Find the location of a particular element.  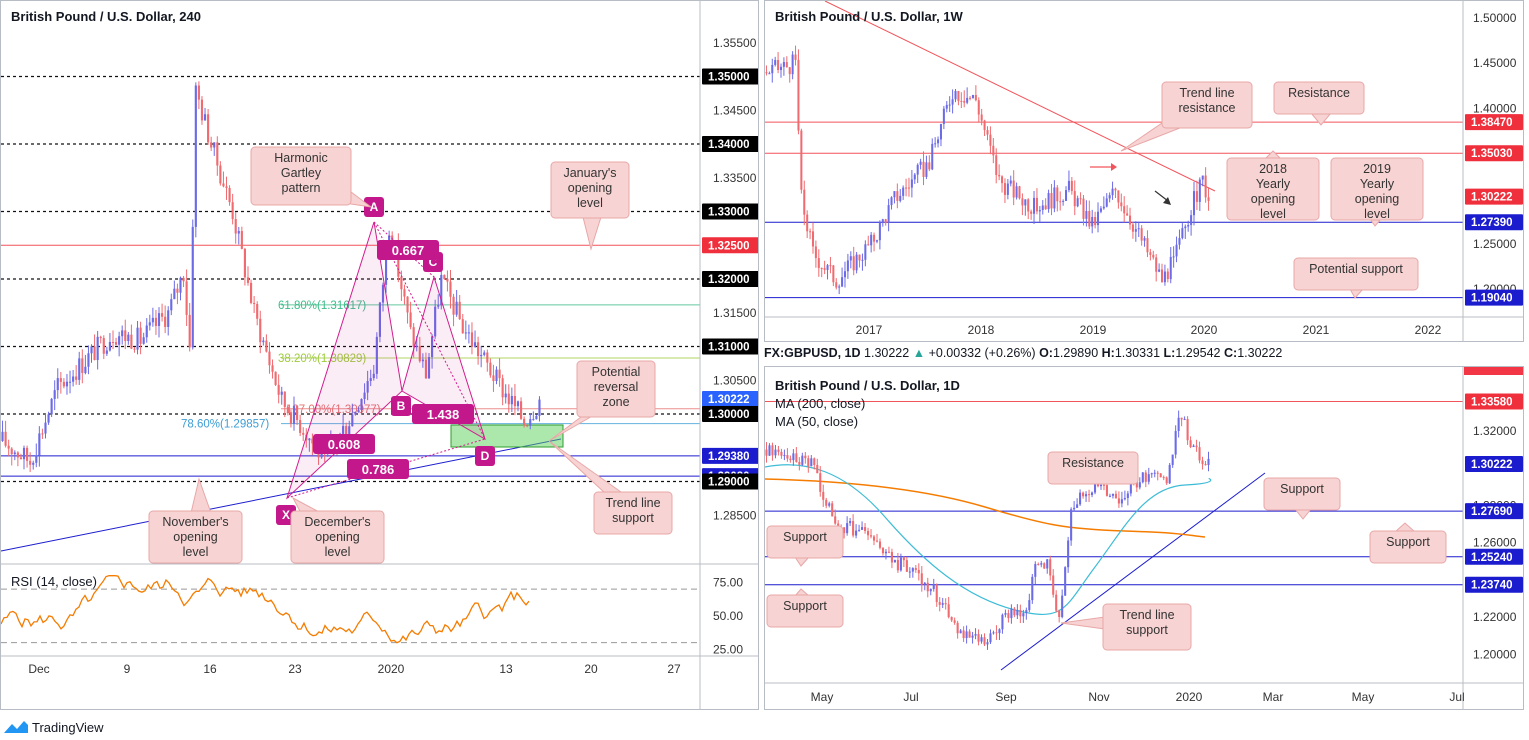

w1-black-arrow-line is located at coordinates (1161, 196).